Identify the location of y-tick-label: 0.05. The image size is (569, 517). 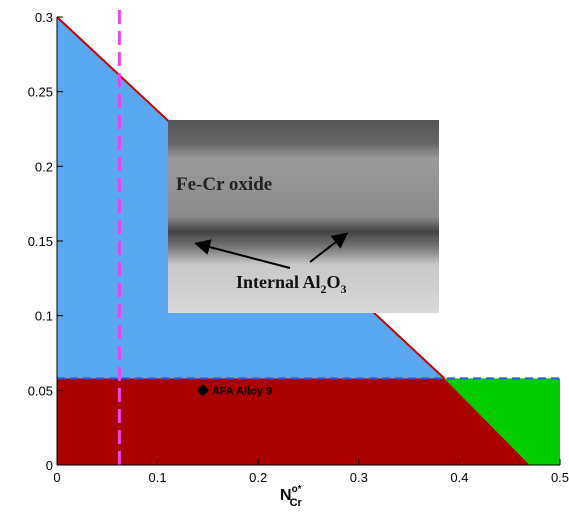
(40, 390).